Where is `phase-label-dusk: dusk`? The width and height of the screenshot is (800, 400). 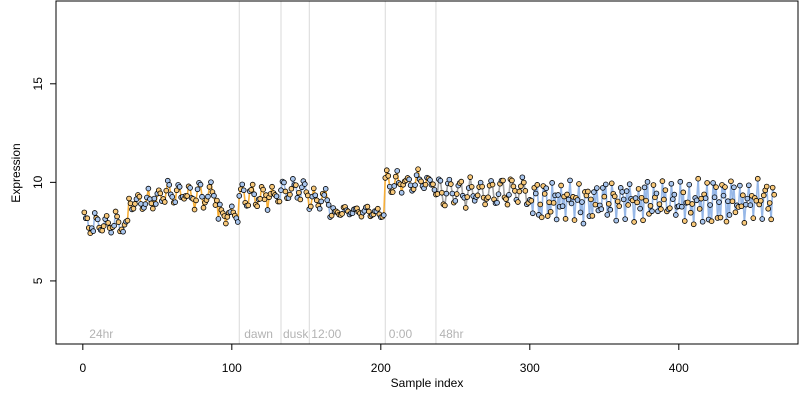
phase-label-dusk: dusk is located at coordinates (296, 334).